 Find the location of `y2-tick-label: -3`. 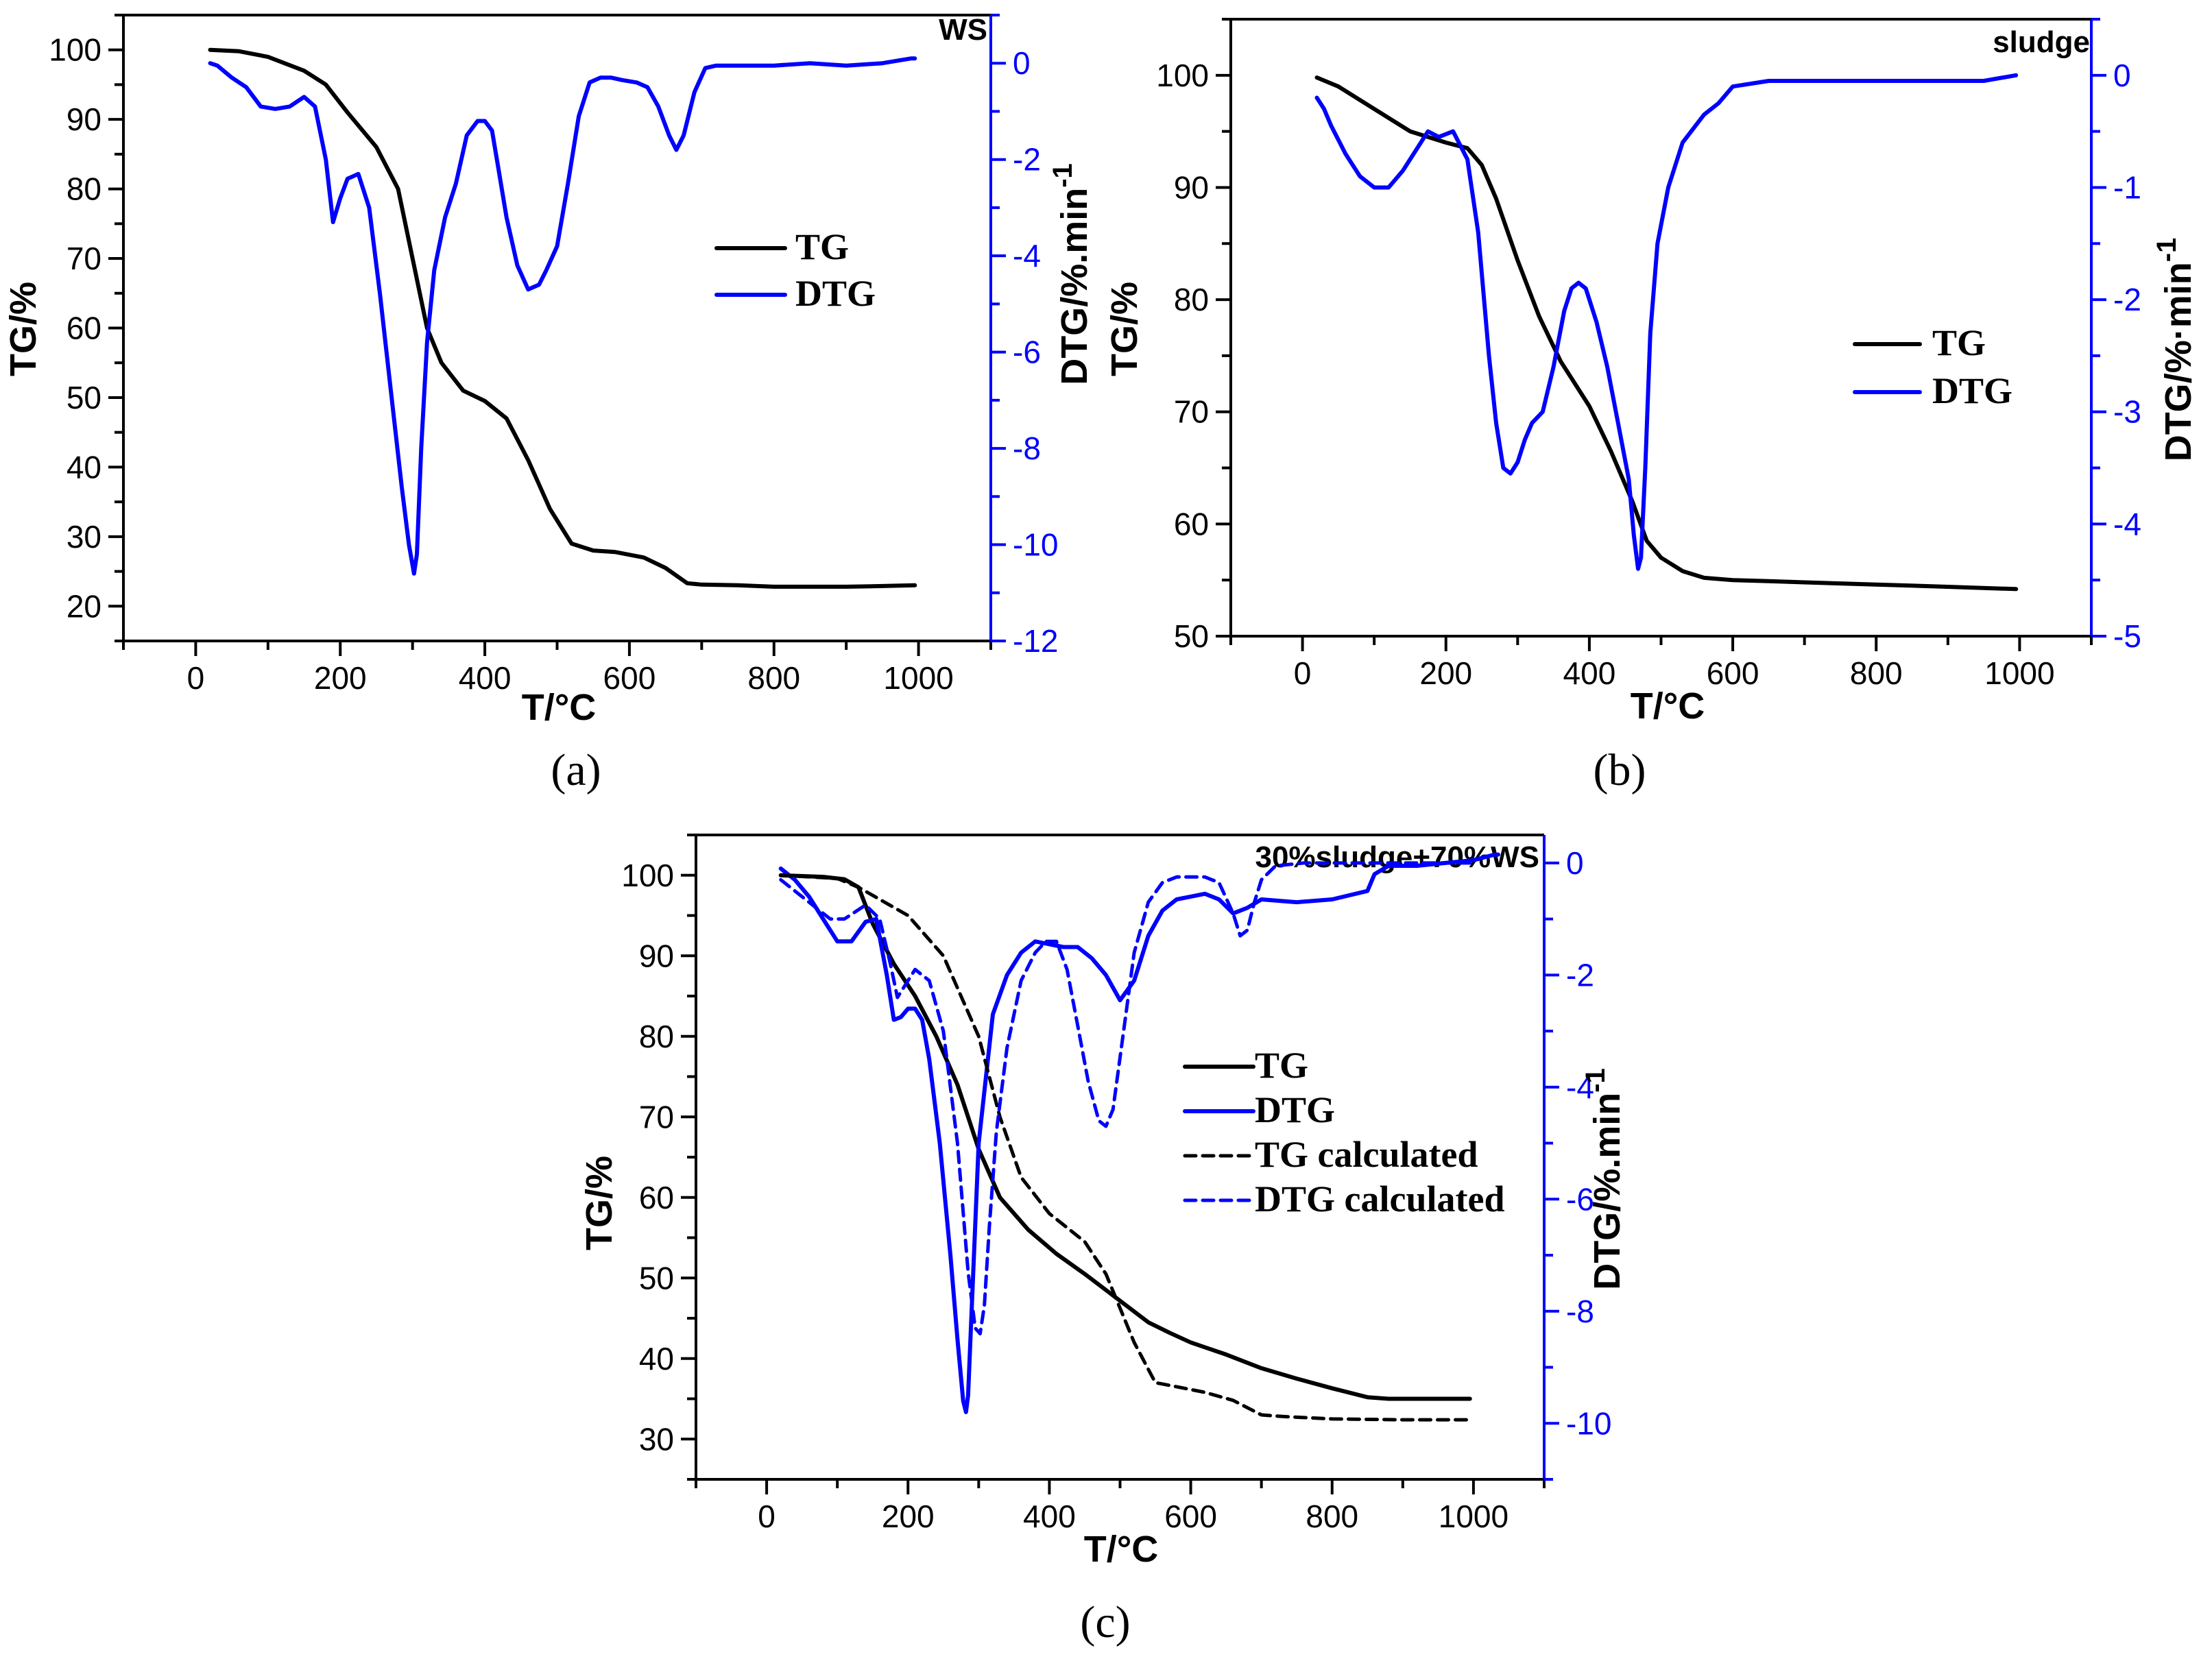

y2-tick-label: -3 is located at coordinates (2127, 412).